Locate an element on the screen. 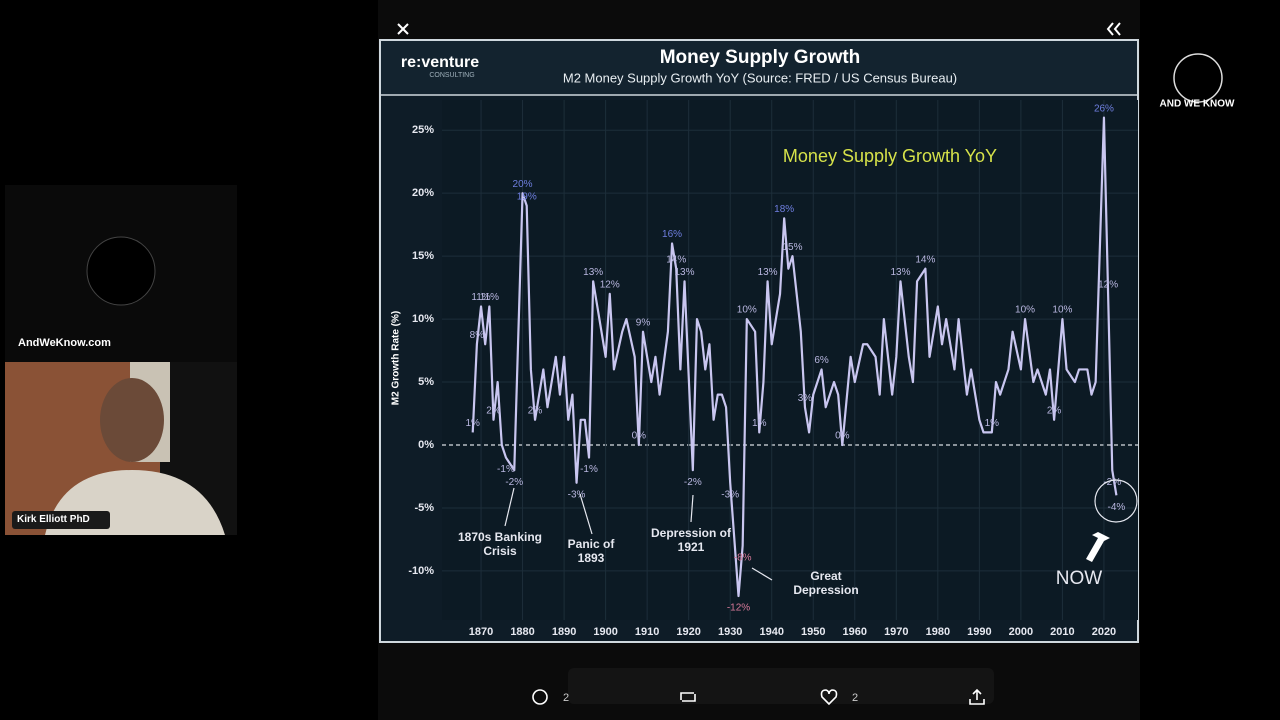 The width and height of the screenshot is (1280, 720). y-tick-label: 10% is located at coordinates (423, 319).